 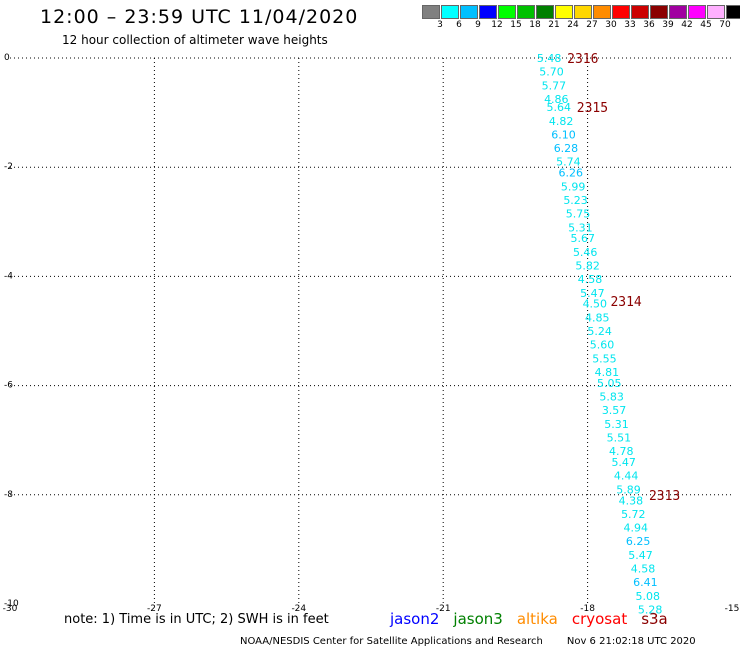 What do you see at coordinates (592, 108) in the screenshot?
I see `time-label: 2315` at bounding box center [592, 108].